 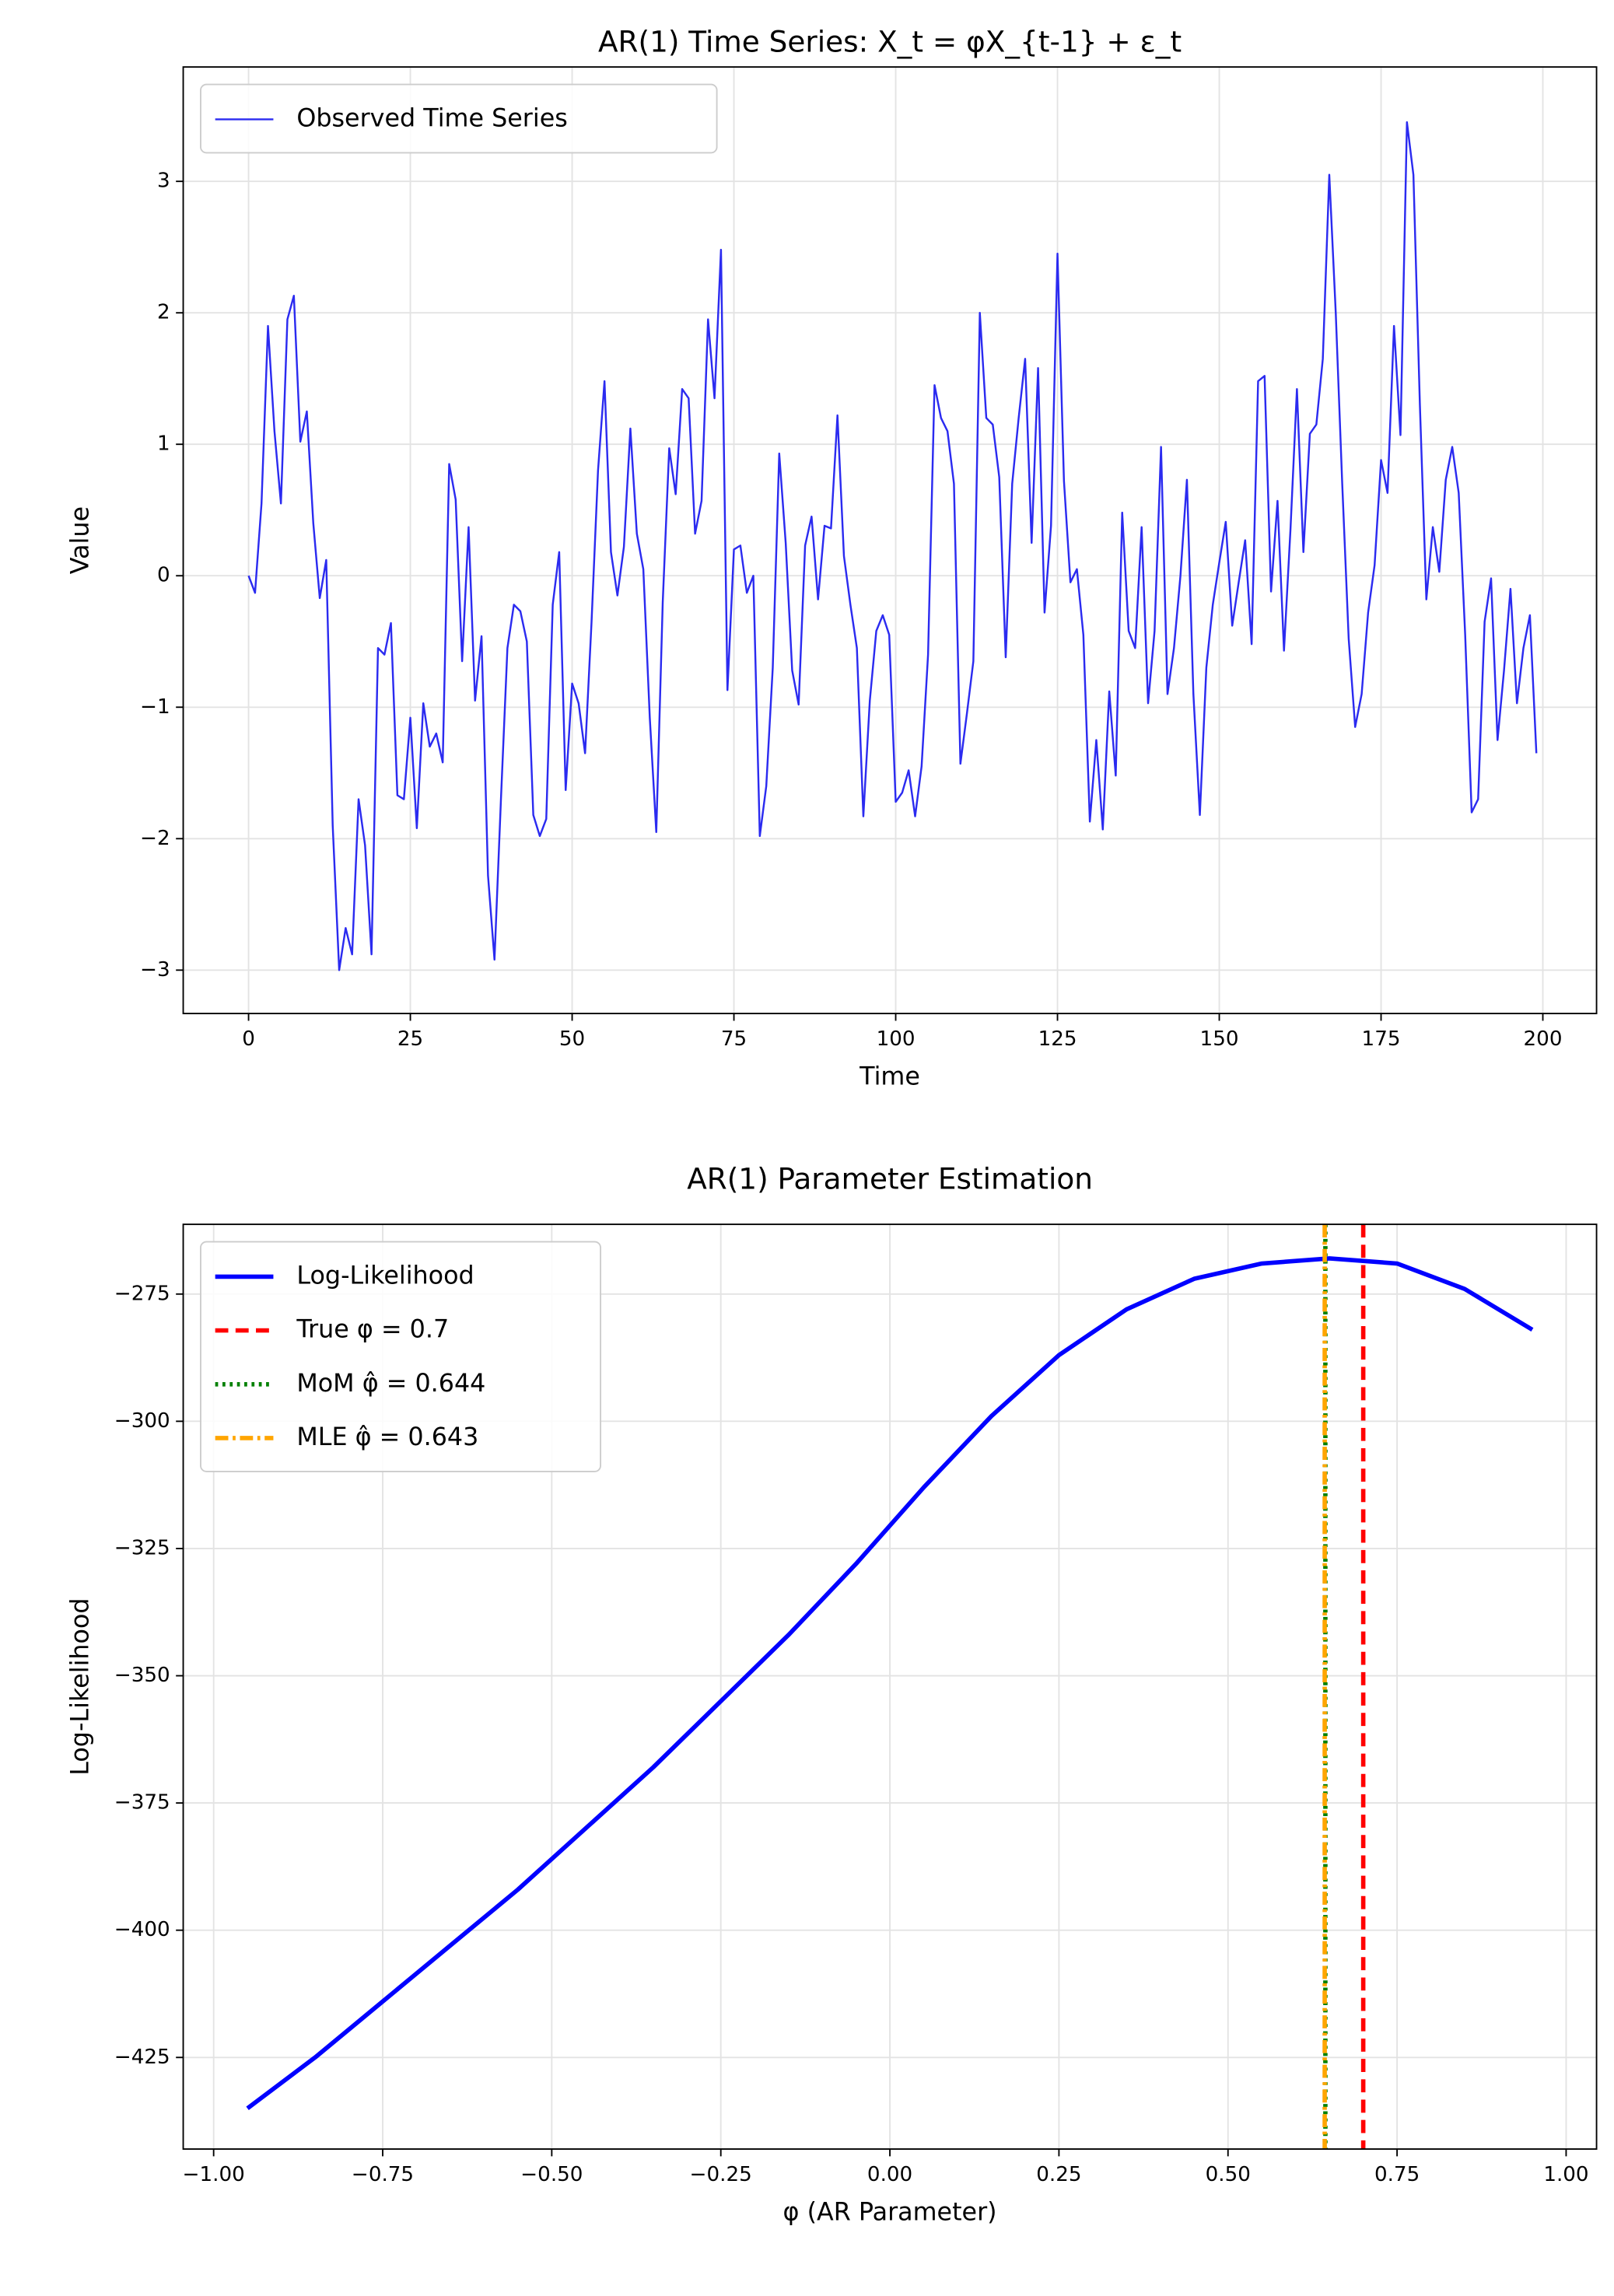 I want to click on y-tick-label: −325, so click(x=142, y=1548).